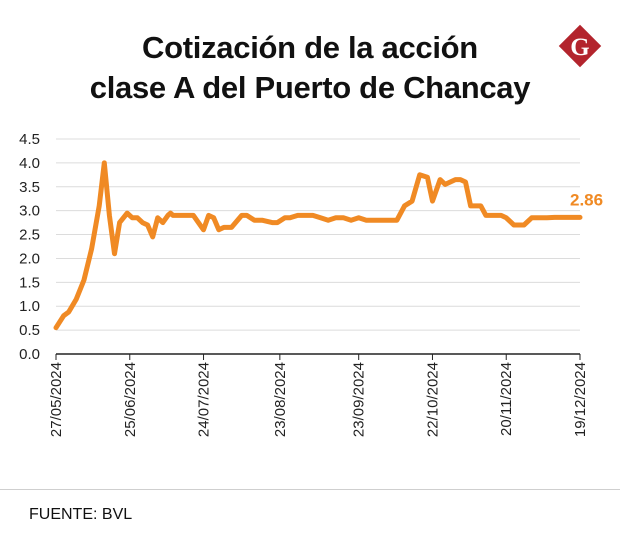  What do you see at coordinates (204, 399) in the screenshot?
I see `x-tick-label: 24/07/2024` at bounding box center [204, 399].